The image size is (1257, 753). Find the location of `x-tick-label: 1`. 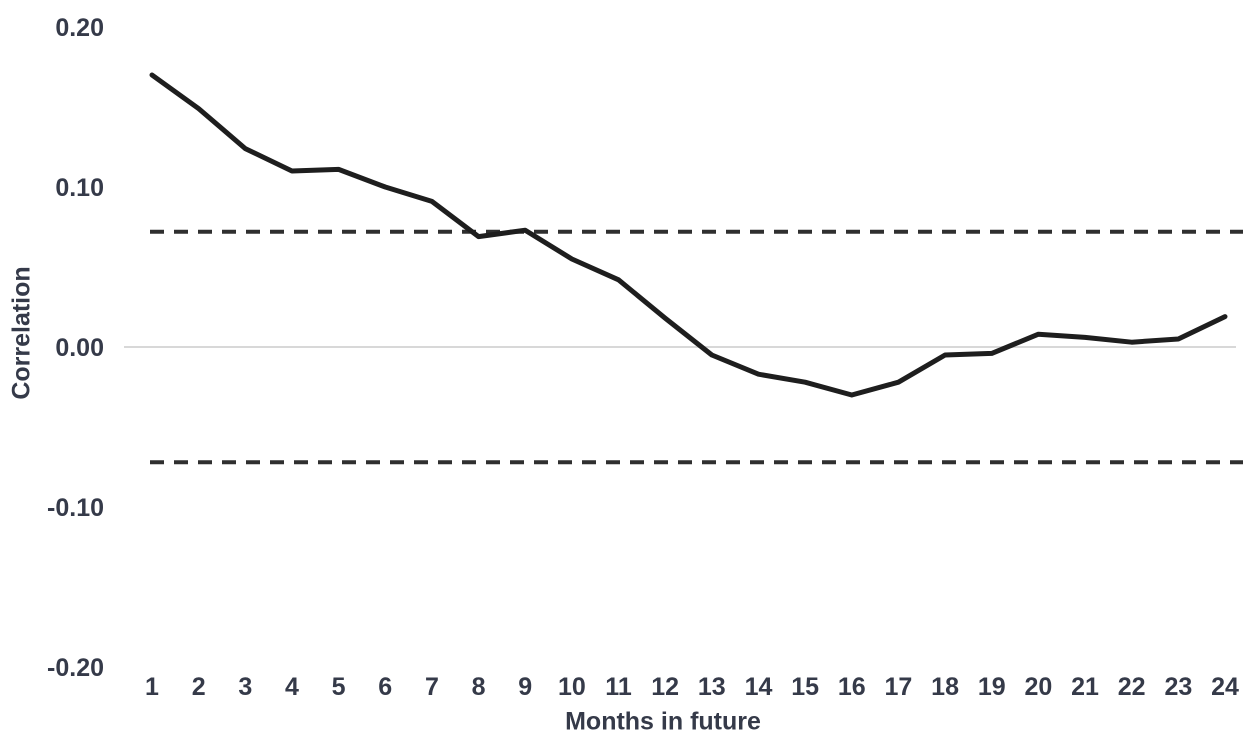

x-tick-label: 1 is located at coordinates (152, 687).